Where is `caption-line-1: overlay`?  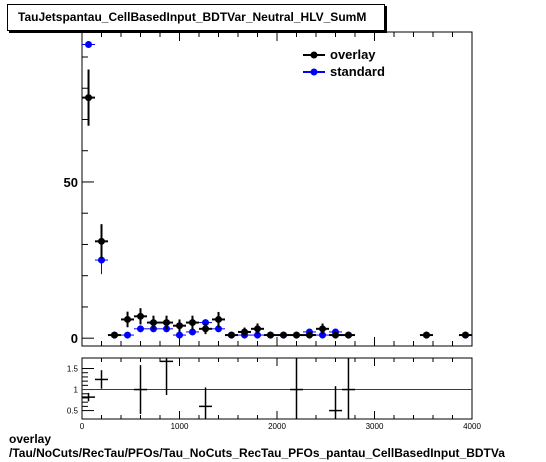 caption-line-1: overlay is located at coordinates (30, 439).